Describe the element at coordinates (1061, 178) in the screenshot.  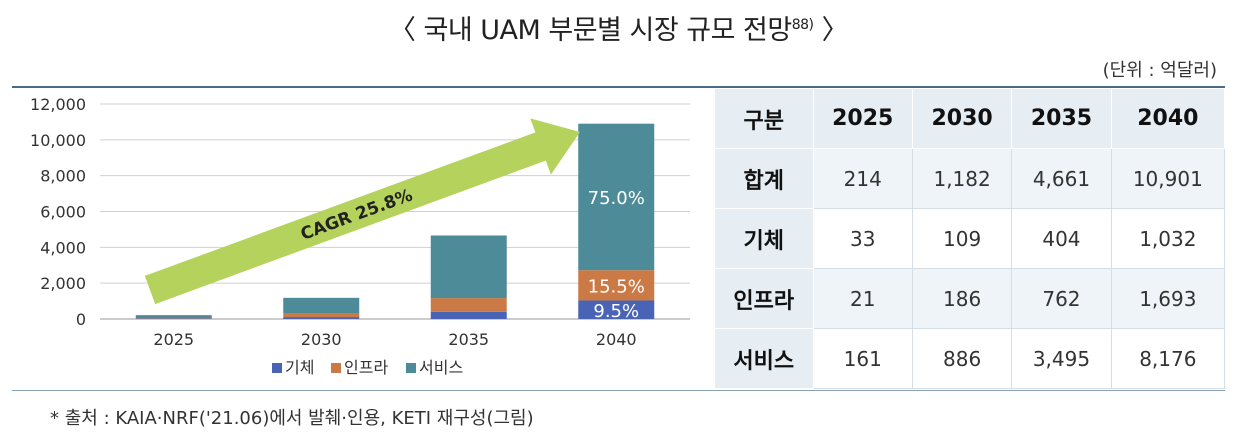
I see `table-cell: 4,661` at that location.